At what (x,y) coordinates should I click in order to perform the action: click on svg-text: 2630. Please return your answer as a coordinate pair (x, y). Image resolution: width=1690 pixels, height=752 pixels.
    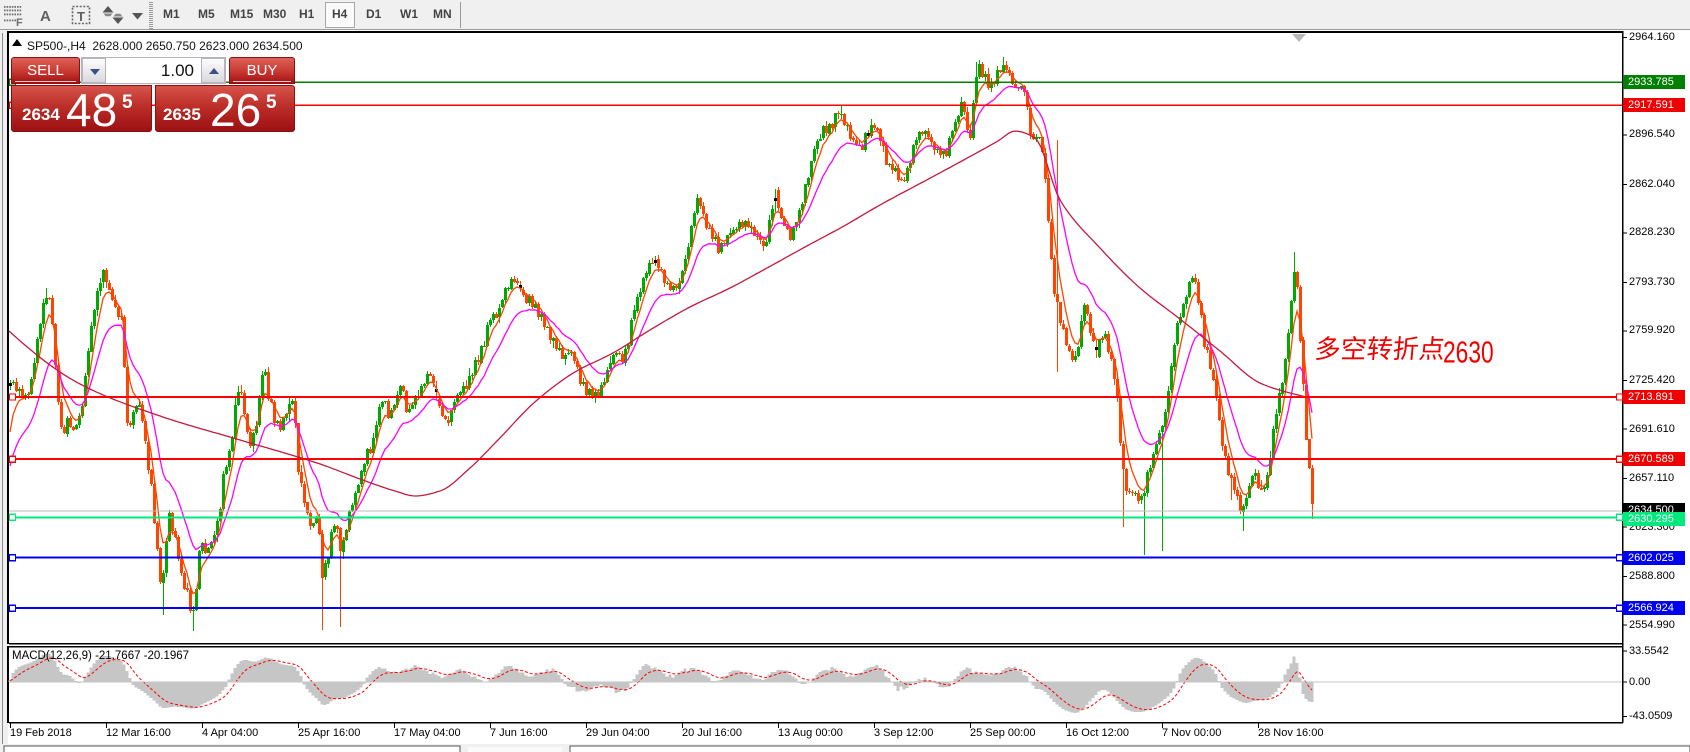
    Looking at the image, I should click on (1468, 352).